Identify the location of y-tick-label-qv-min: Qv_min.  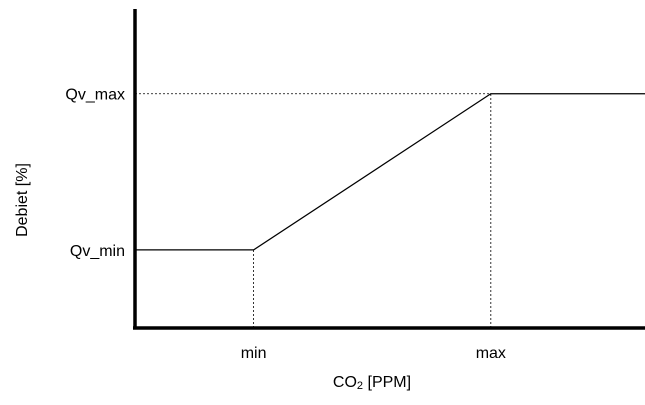
(97, 251).